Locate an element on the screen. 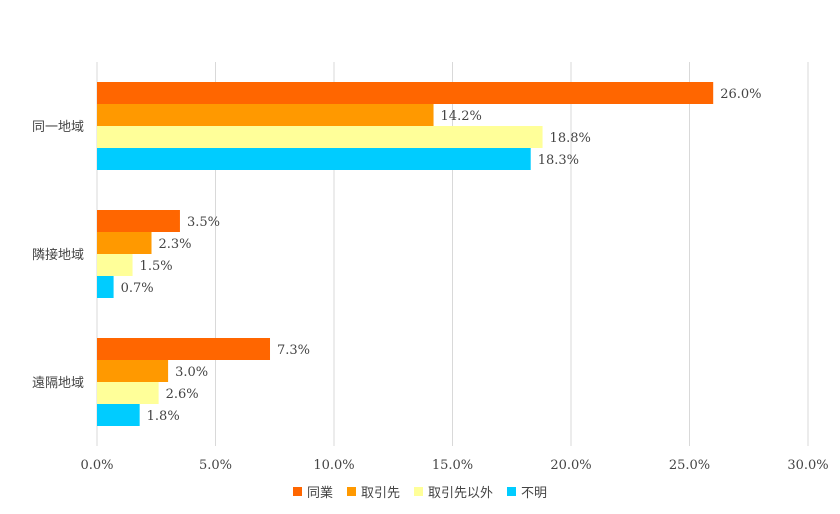 The image size is (840, 514). y-category-label: 隣接地域 is located at coordinates (58, 255).